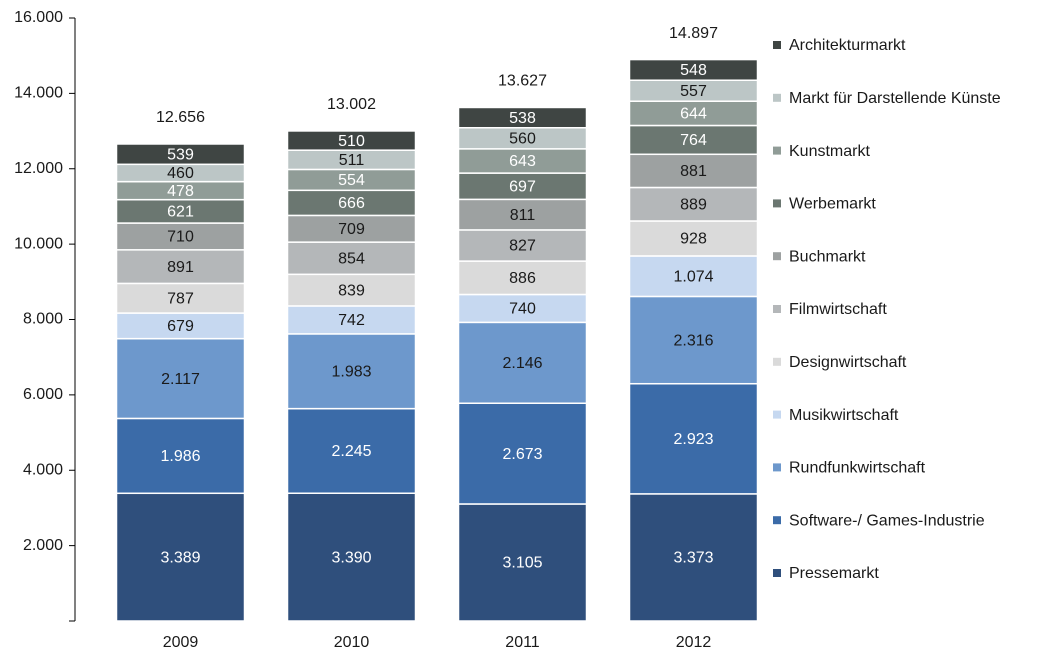  What do you see at coordinates (180, 173) in the screenshot?
I see `value-label: 460` at bounding box center [180, 173].